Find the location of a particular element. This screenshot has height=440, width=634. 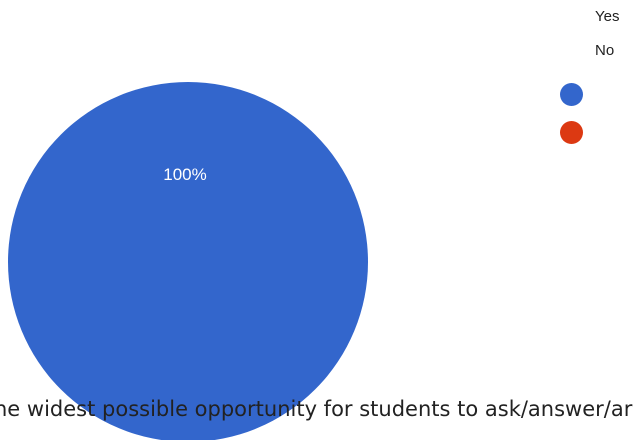

legend-label-yes: Yes is located at coordinates (607, 16).